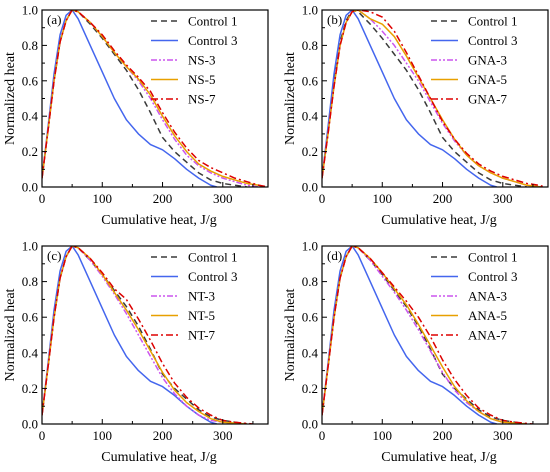 The height and width of the screenshot is (472, 550). What do you see at coordinates (487, 60) in the screenshot?
I see `legend-label-2: GNA-3` at bounding box center [487, 60].